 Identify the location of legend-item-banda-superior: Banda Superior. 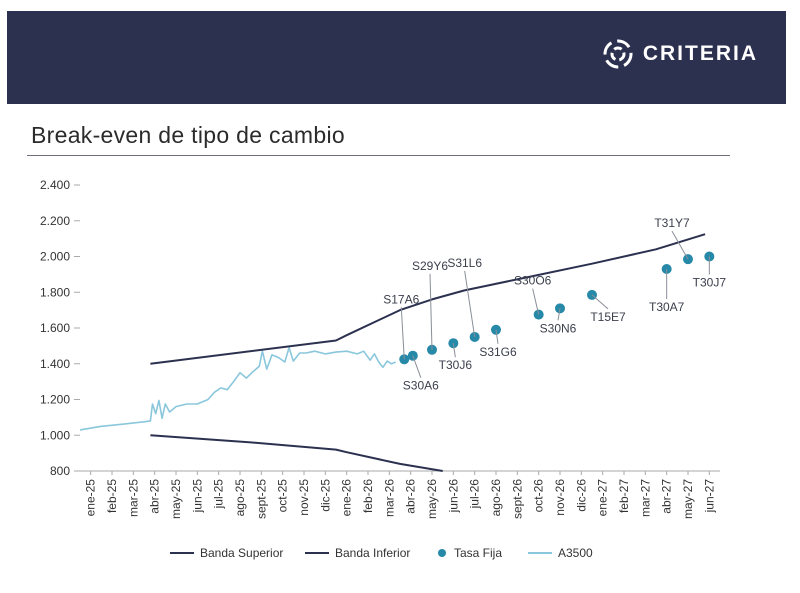
(226, 553).